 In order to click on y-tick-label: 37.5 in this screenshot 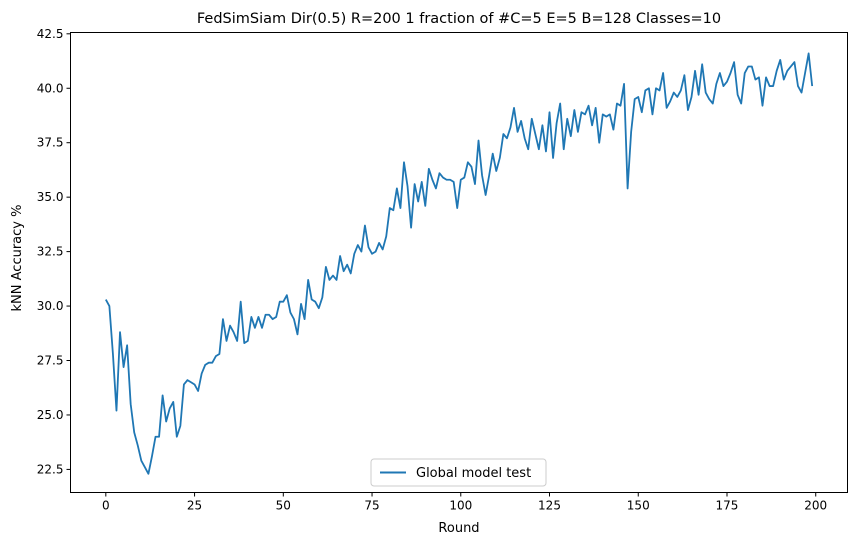, I will do `click(50, 143)`.